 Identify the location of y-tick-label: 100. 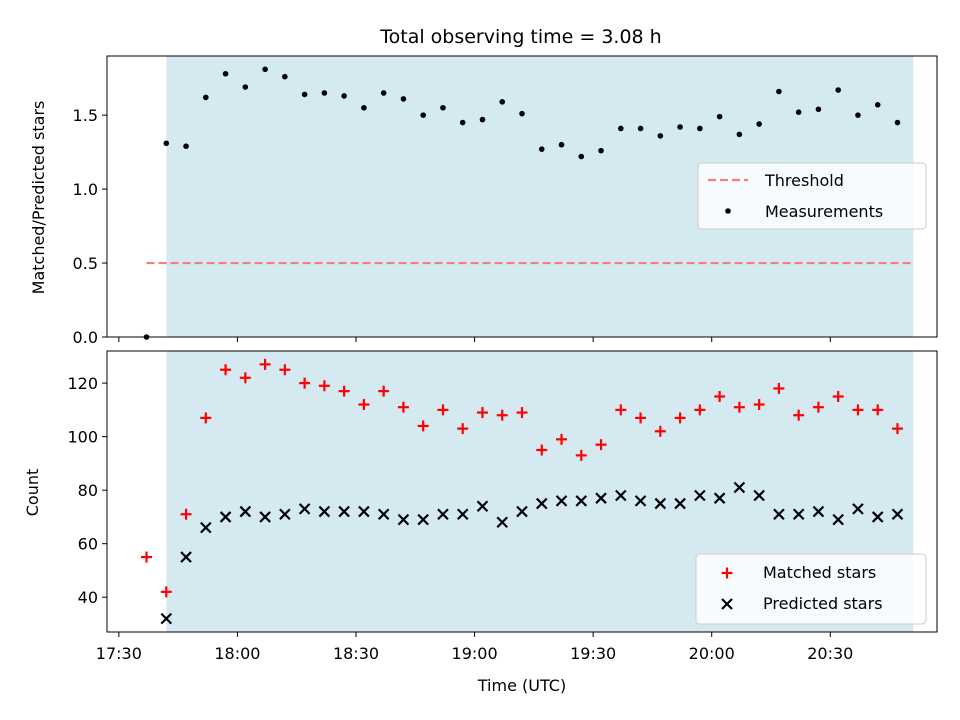
(82, 437).